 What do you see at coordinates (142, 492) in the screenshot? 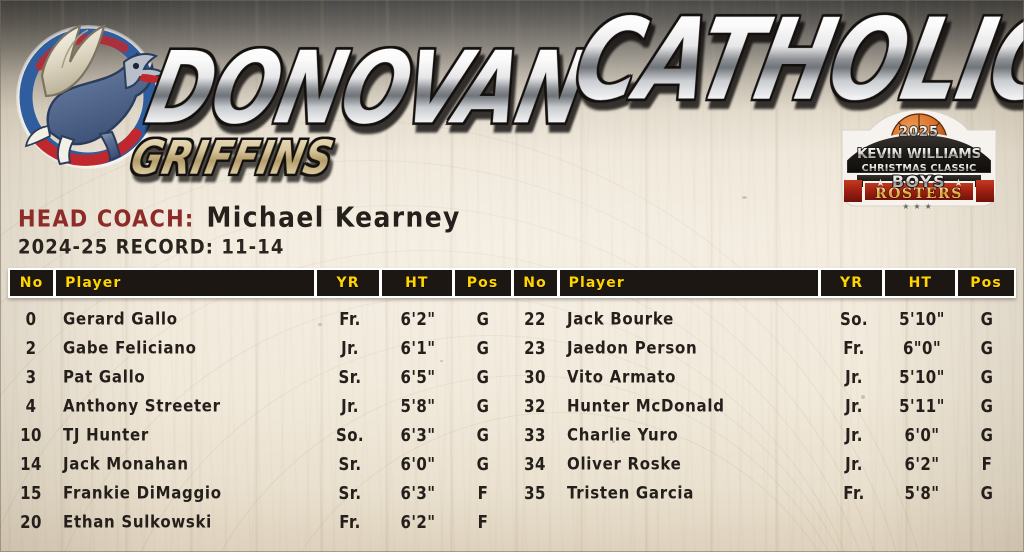
I see `cell-player: Frankie DiMaggio` at bounding box center [142, 492].